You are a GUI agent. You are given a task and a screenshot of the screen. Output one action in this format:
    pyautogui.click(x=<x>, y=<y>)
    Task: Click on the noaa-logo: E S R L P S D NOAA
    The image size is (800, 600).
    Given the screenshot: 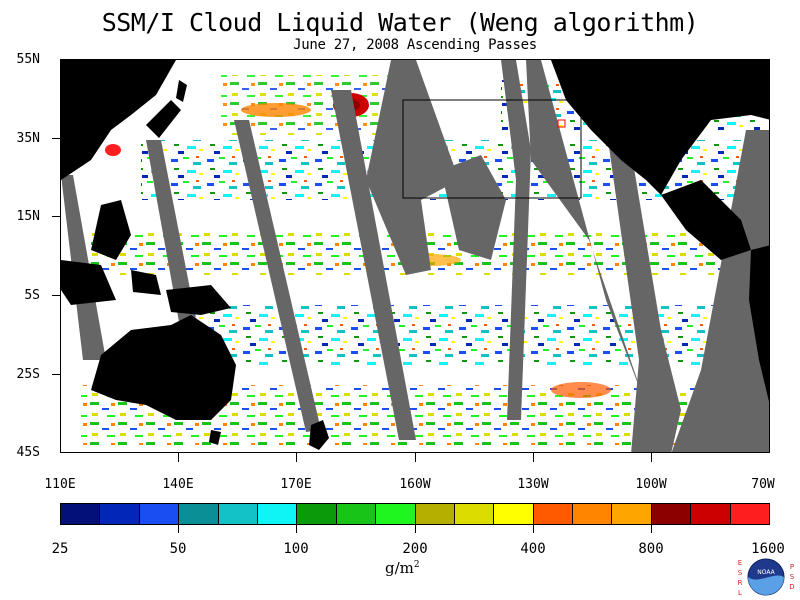 What is the action you would take?
    pyautogui.click(x=766, y=577)
    